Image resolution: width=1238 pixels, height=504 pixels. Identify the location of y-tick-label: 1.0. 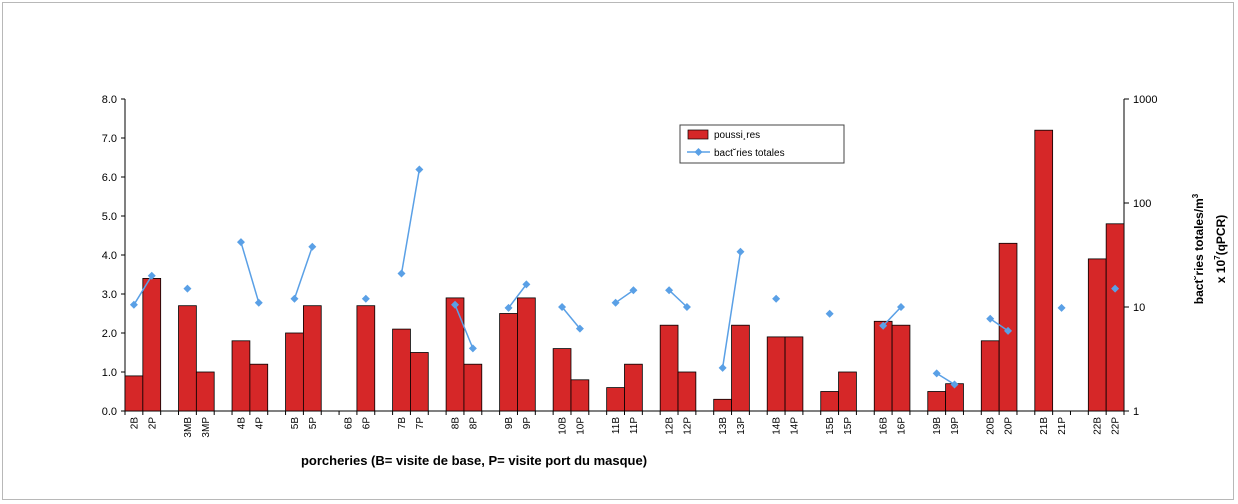
(109, 373).